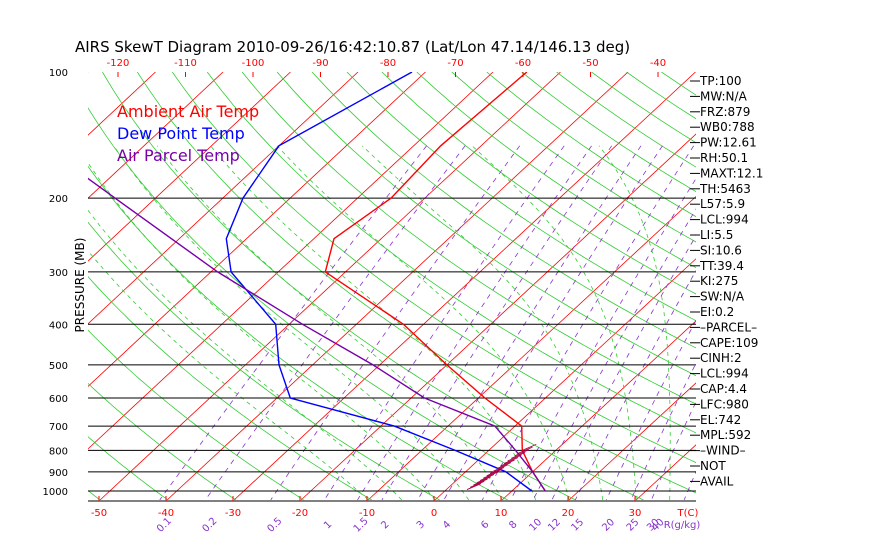  What do you see at coordinates (188, 111) in the screenshot?
I see `legend-entry: Ambient Air Temp` at bounding box center [188, 111].